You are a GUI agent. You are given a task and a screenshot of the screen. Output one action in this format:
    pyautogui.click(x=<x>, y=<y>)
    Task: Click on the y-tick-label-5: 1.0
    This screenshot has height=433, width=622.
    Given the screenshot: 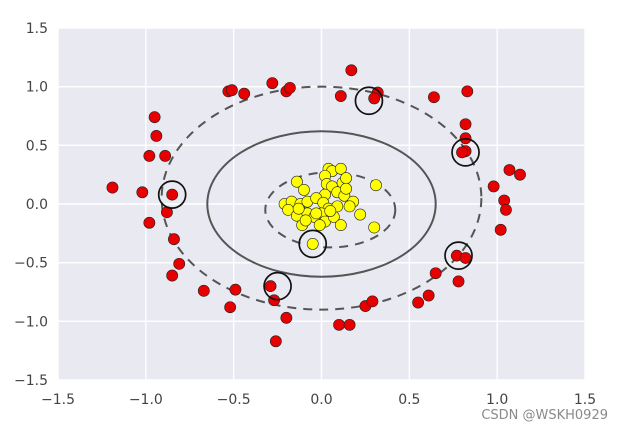 What is the action you would take?
    pyautogui.click(x=37, y=88)
    